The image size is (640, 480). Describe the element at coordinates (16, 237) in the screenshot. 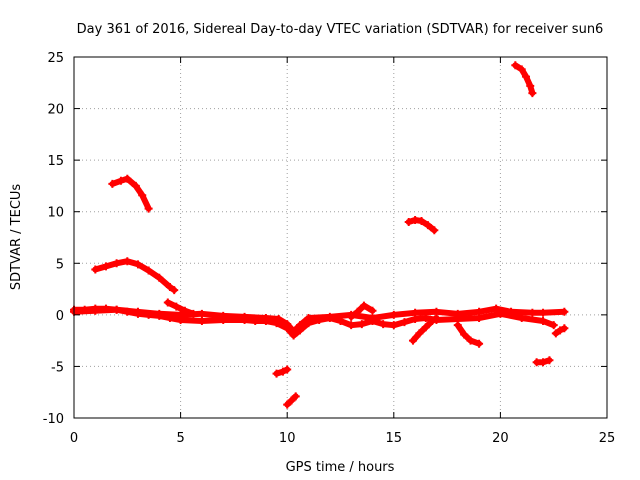

I see `y-axis-label: SDTVAR / TECUs` at that location.